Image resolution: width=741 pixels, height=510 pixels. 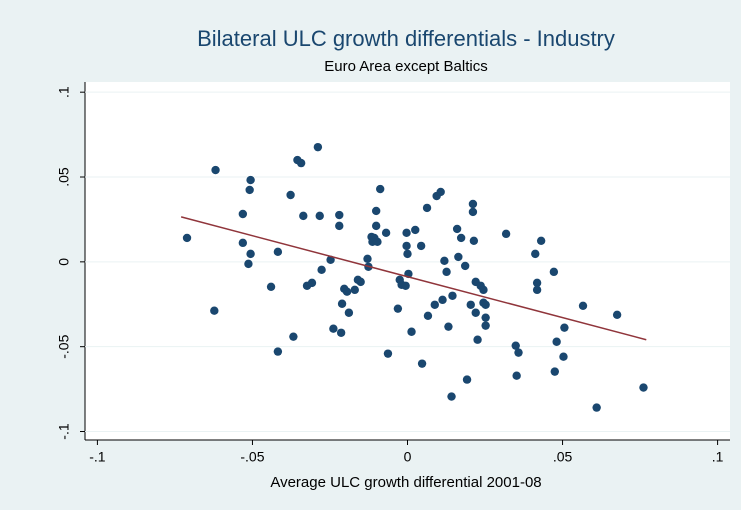 I want to click on y-tick-label: 0, so click(x=64, y=262).